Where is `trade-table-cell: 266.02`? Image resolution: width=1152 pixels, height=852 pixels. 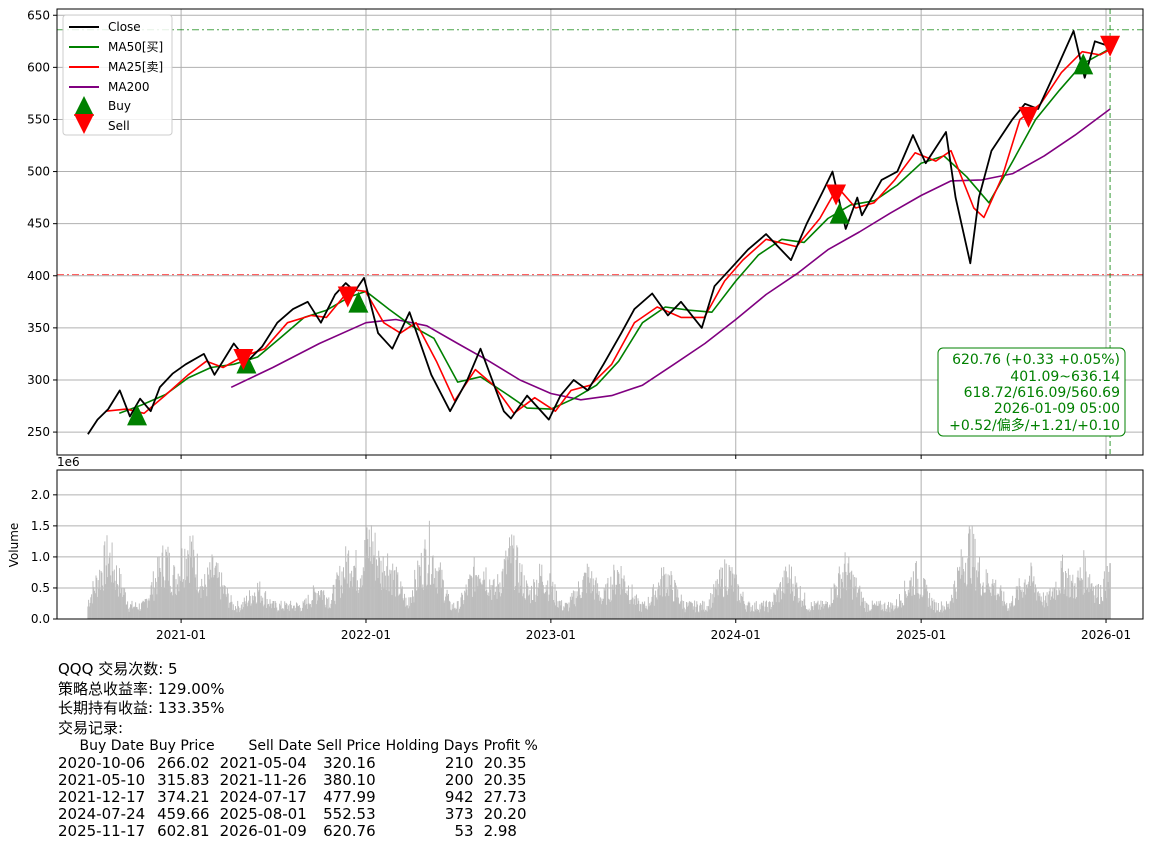
trade-table-cell: 266.02 is located at coordinates (183, 763).